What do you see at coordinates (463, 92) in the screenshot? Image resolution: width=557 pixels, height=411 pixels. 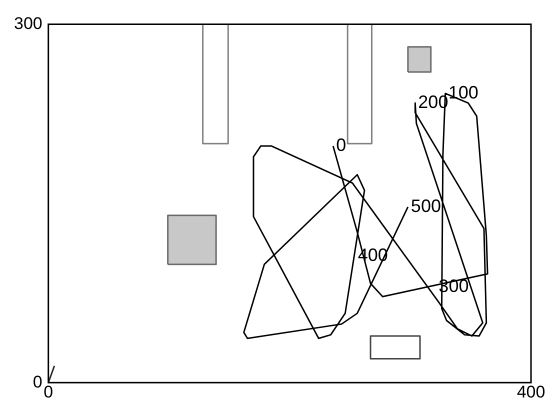 I see `annotation: 100` at bounding box center [463, 92].